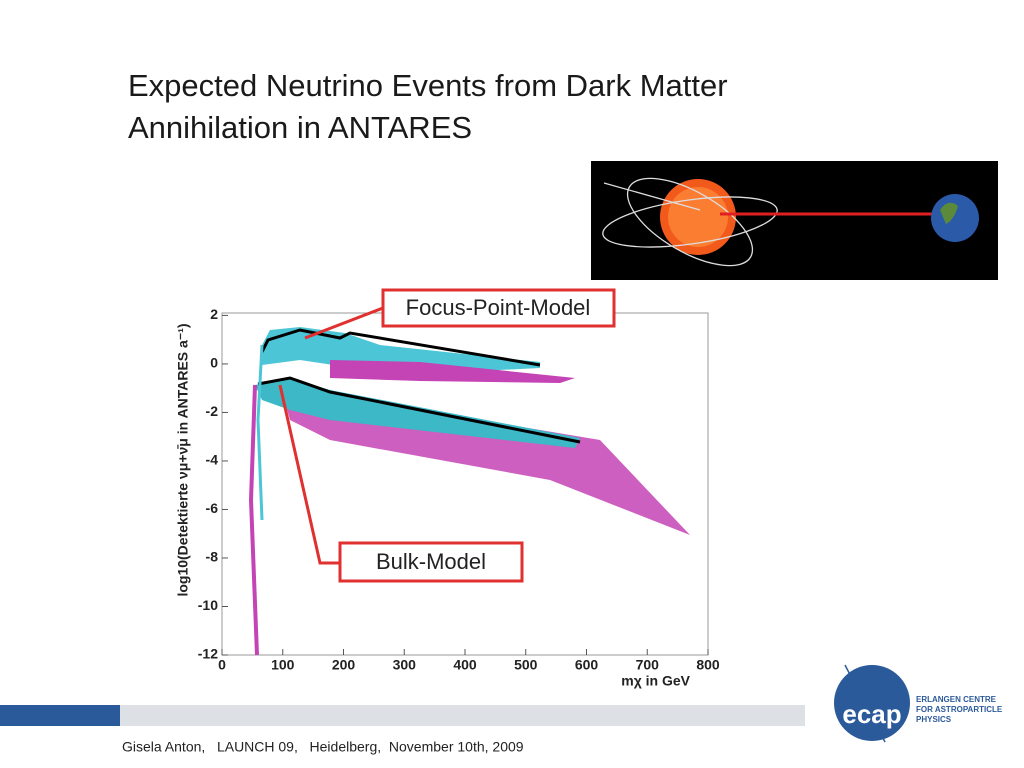 This screenshot has height=768, width=1024. I want to click on focus-point-callout: Focus-Point-Model, so click(460, 314).